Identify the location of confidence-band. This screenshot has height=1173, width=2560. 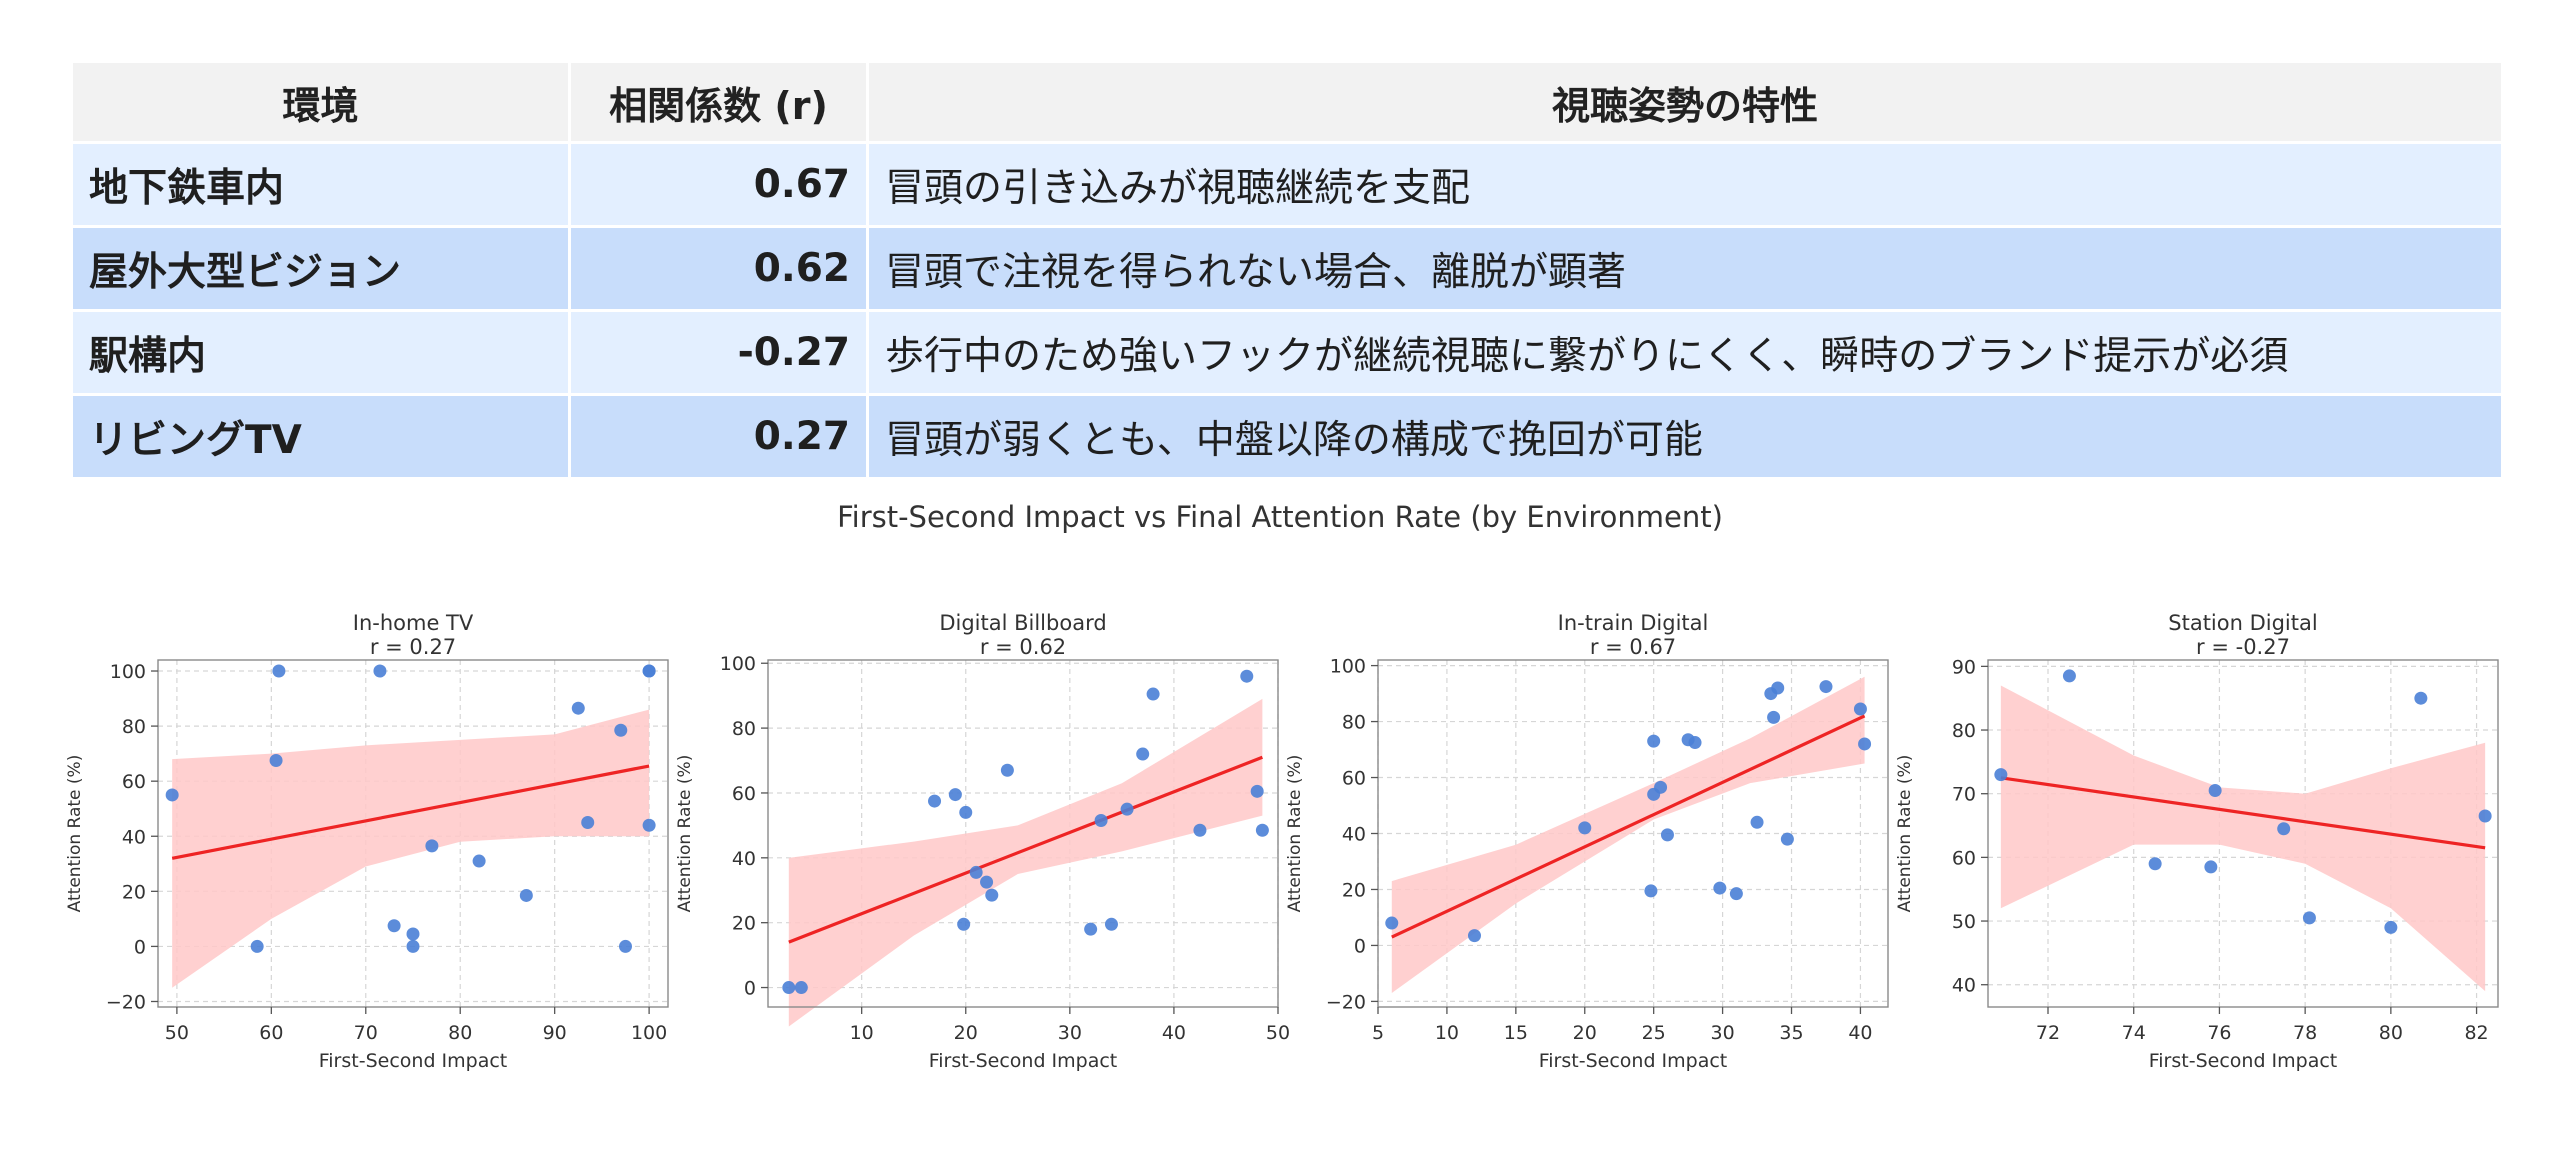
(2243, 838).